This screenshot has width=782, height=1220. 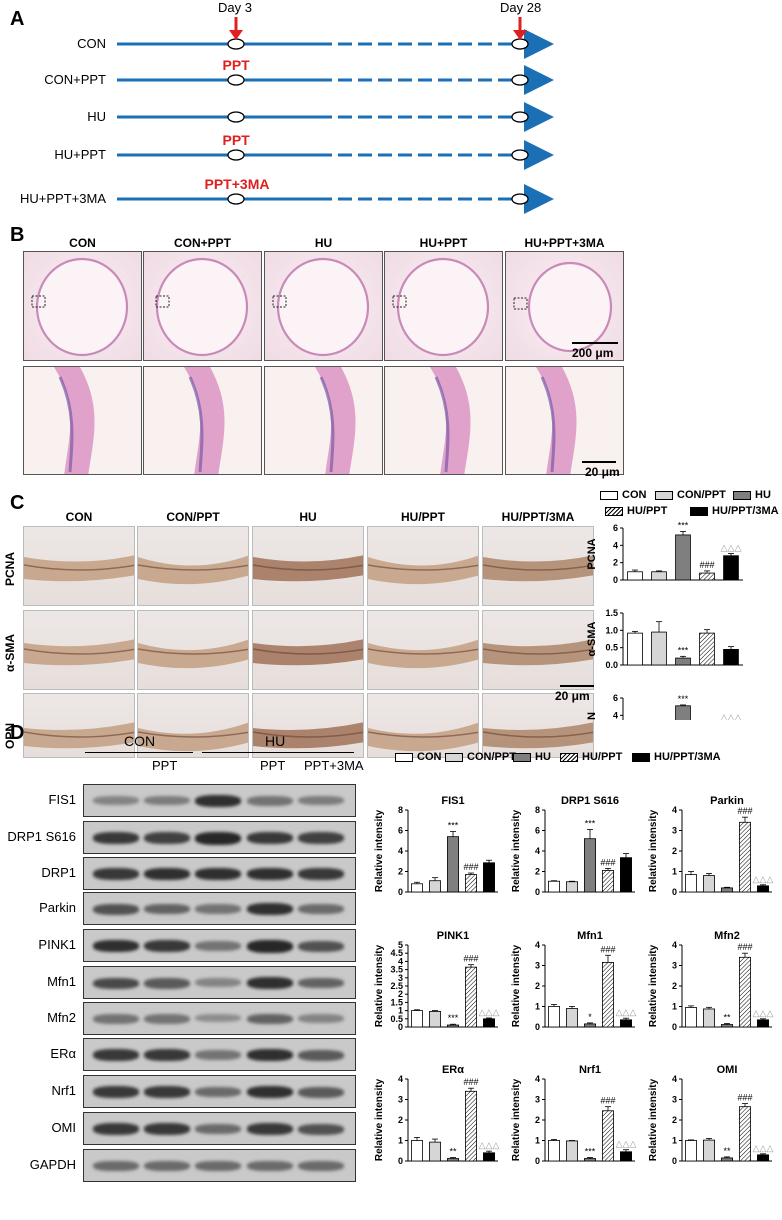 I want to click on timeline-group-label: HU+PPT+3MA, so click(x=63, y=198).